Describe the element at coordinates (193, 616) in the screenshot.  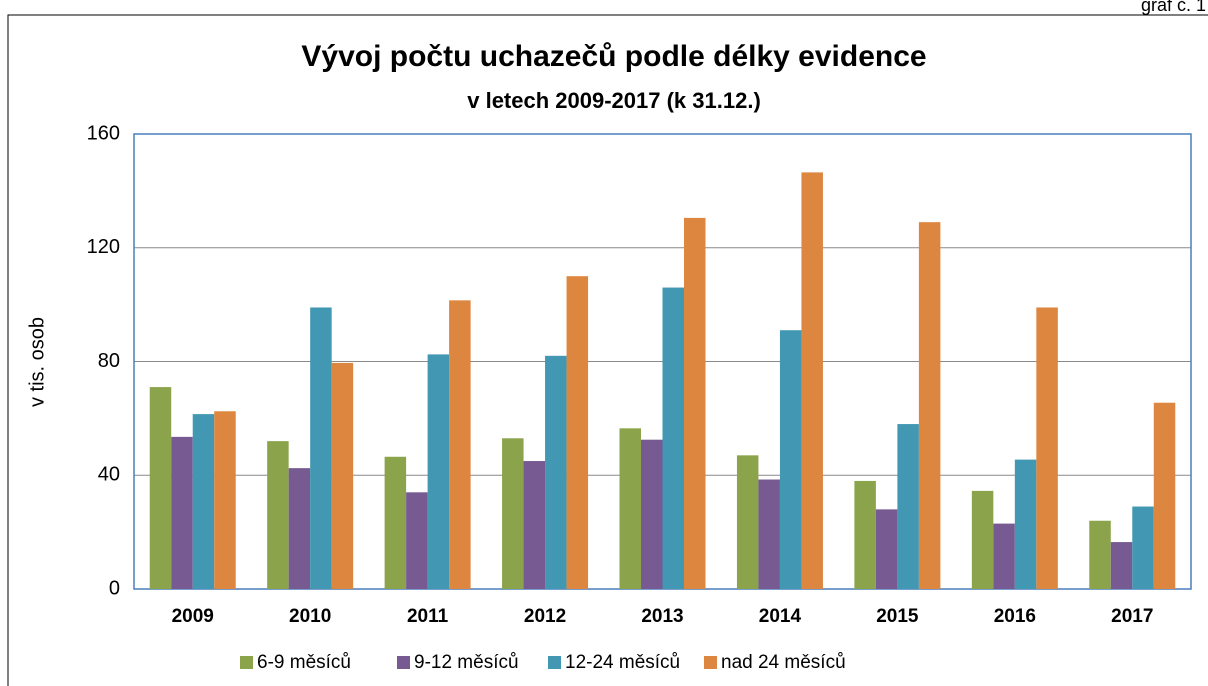
I see `x-tick-label: 2009` at that location.